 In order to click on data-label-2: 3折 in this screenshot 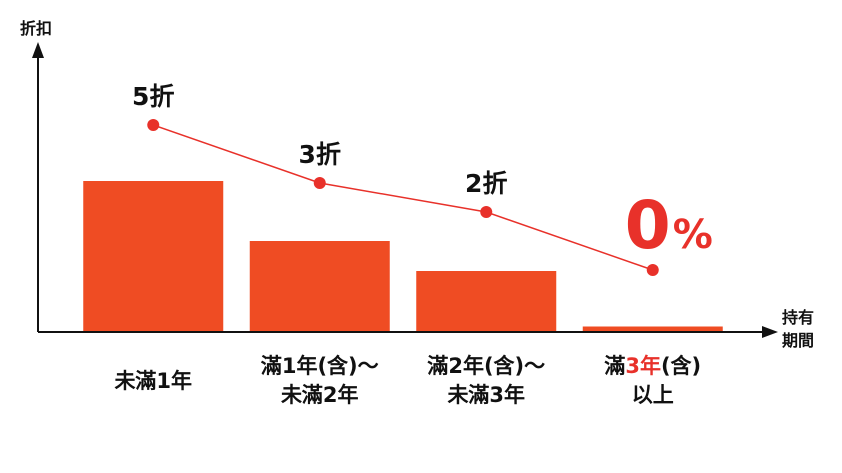, I will do `click(320, 154)`.